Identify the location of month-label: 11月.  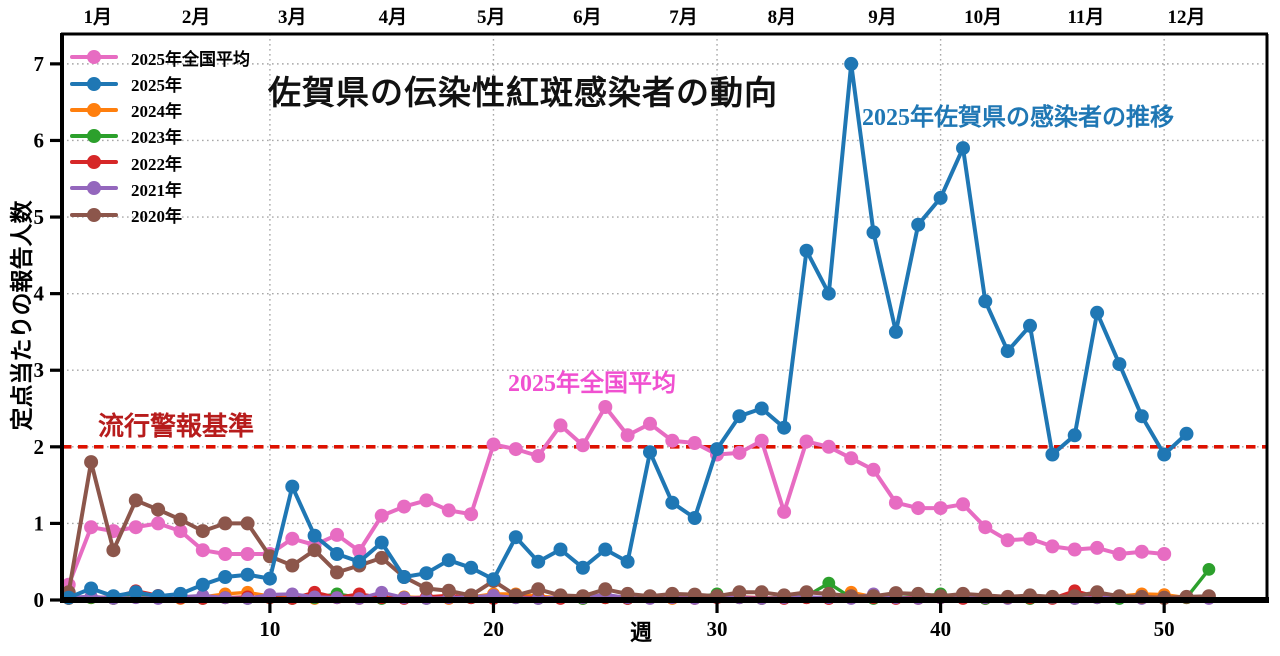
(1085, 17).